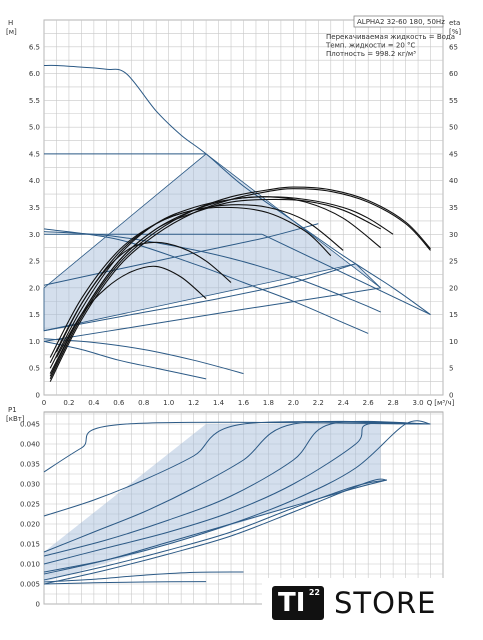  Describe the element at coordinates (453, 74) in the screenshot. I see `y2-tick-label: 60` at that location.